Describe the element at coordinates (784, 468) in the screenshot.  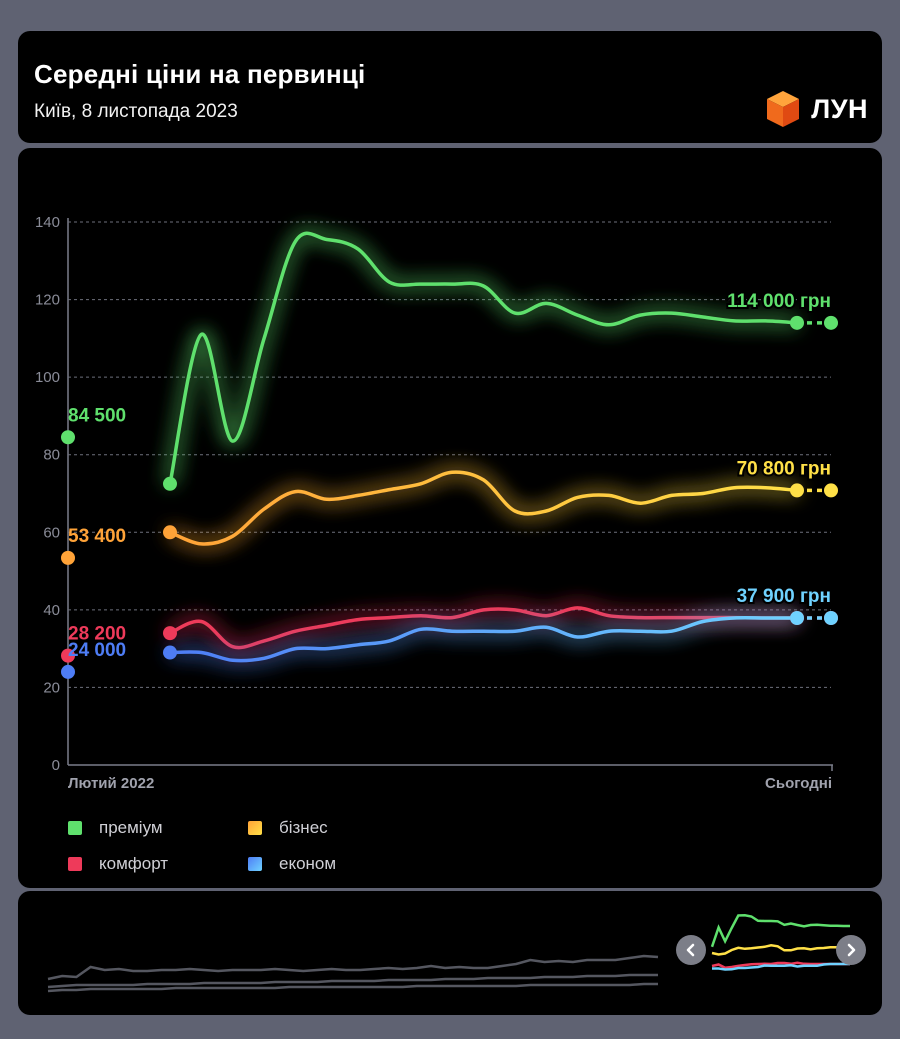
I see `end-value-label-business: 70 800 грн` at that location.